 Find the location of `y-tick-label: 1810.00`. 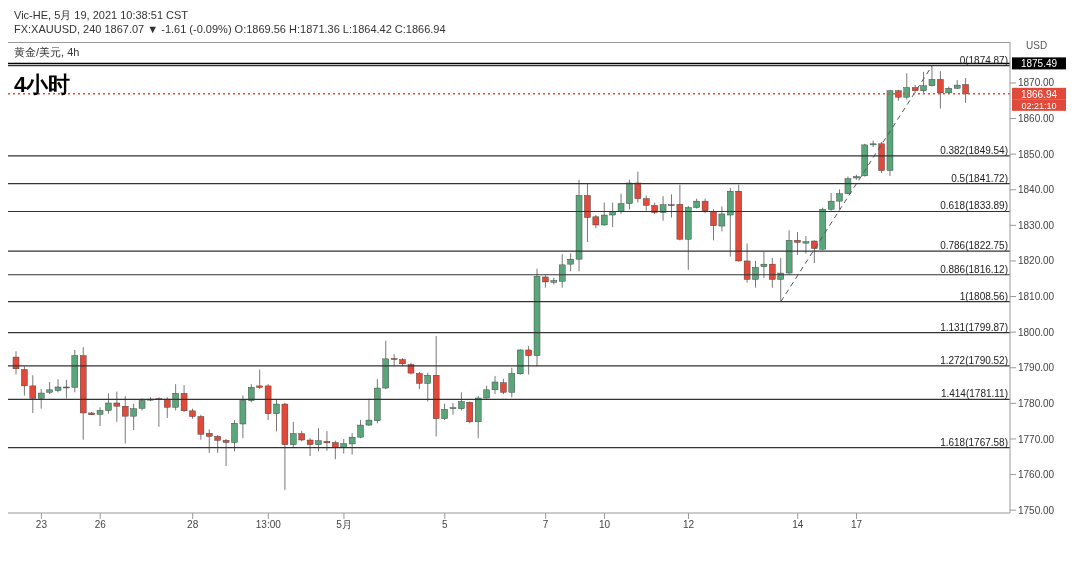

y-tick-label: 1810.00 is located at coordinates (1036, 297).